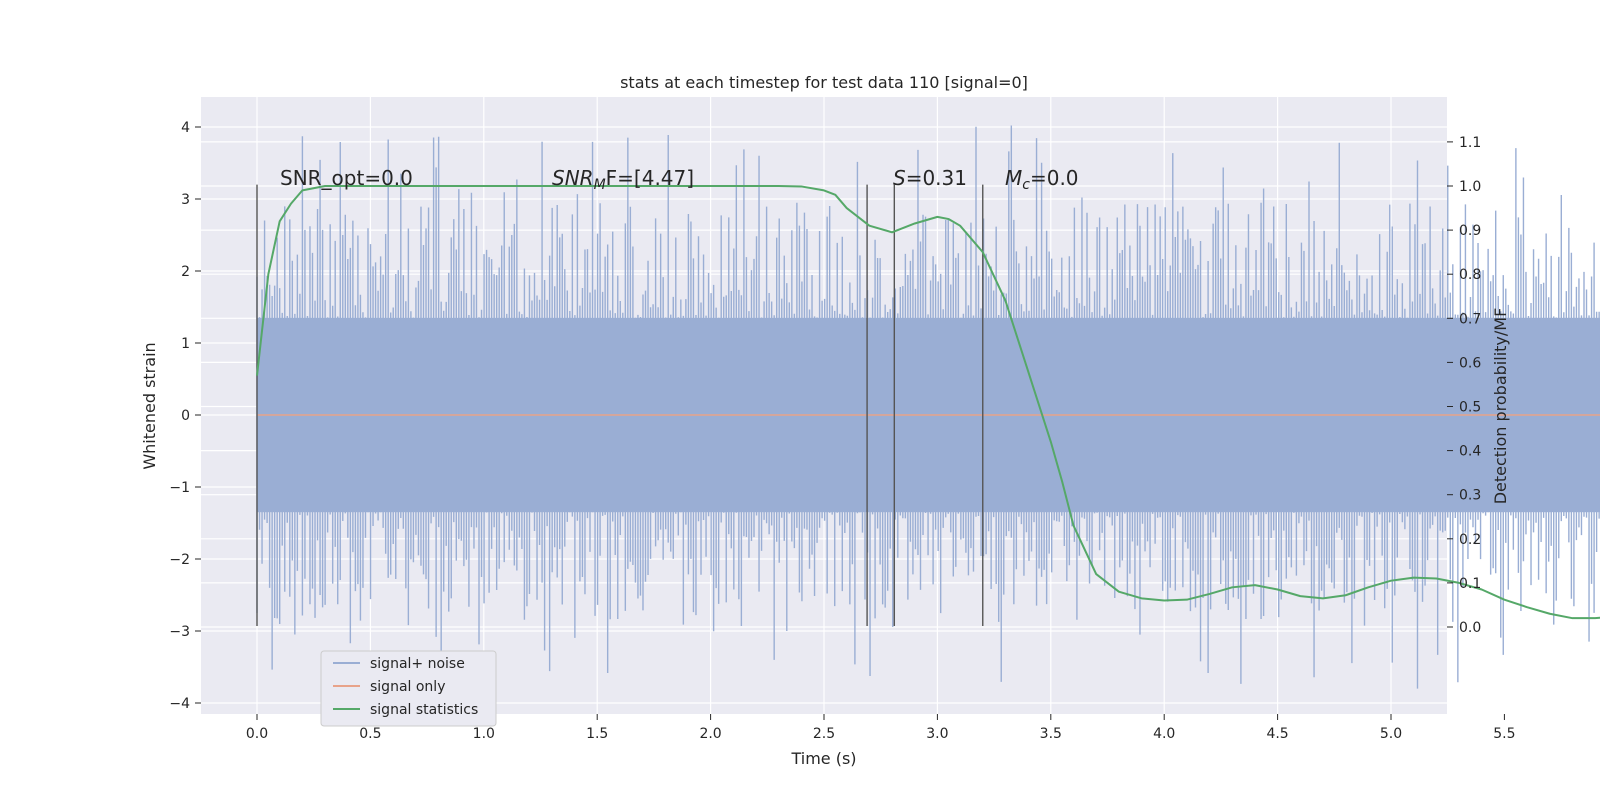 The height and width of the screenshot is (800, 1600). Describe the element at coordinates (185, 344) in the screenshot. I see `y-tick-label: 1` at that location.